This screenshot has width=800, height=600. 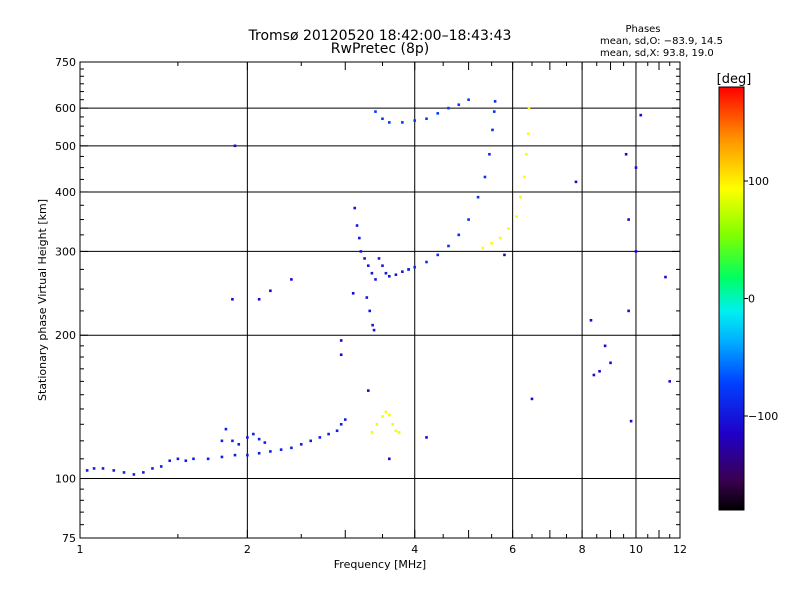 What do you see at coordinates (661, 41) in the screenshot?
I see `phase-stats-o: mean, sd,O: −83.9, 14.5` at bounding box center [661, 41].